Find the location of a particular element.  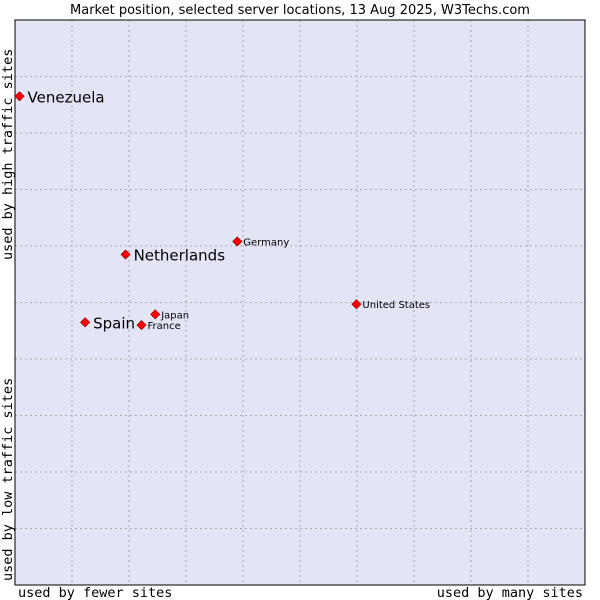

point-label-netherlands: Netherlands is located at coordinates (180, 255).